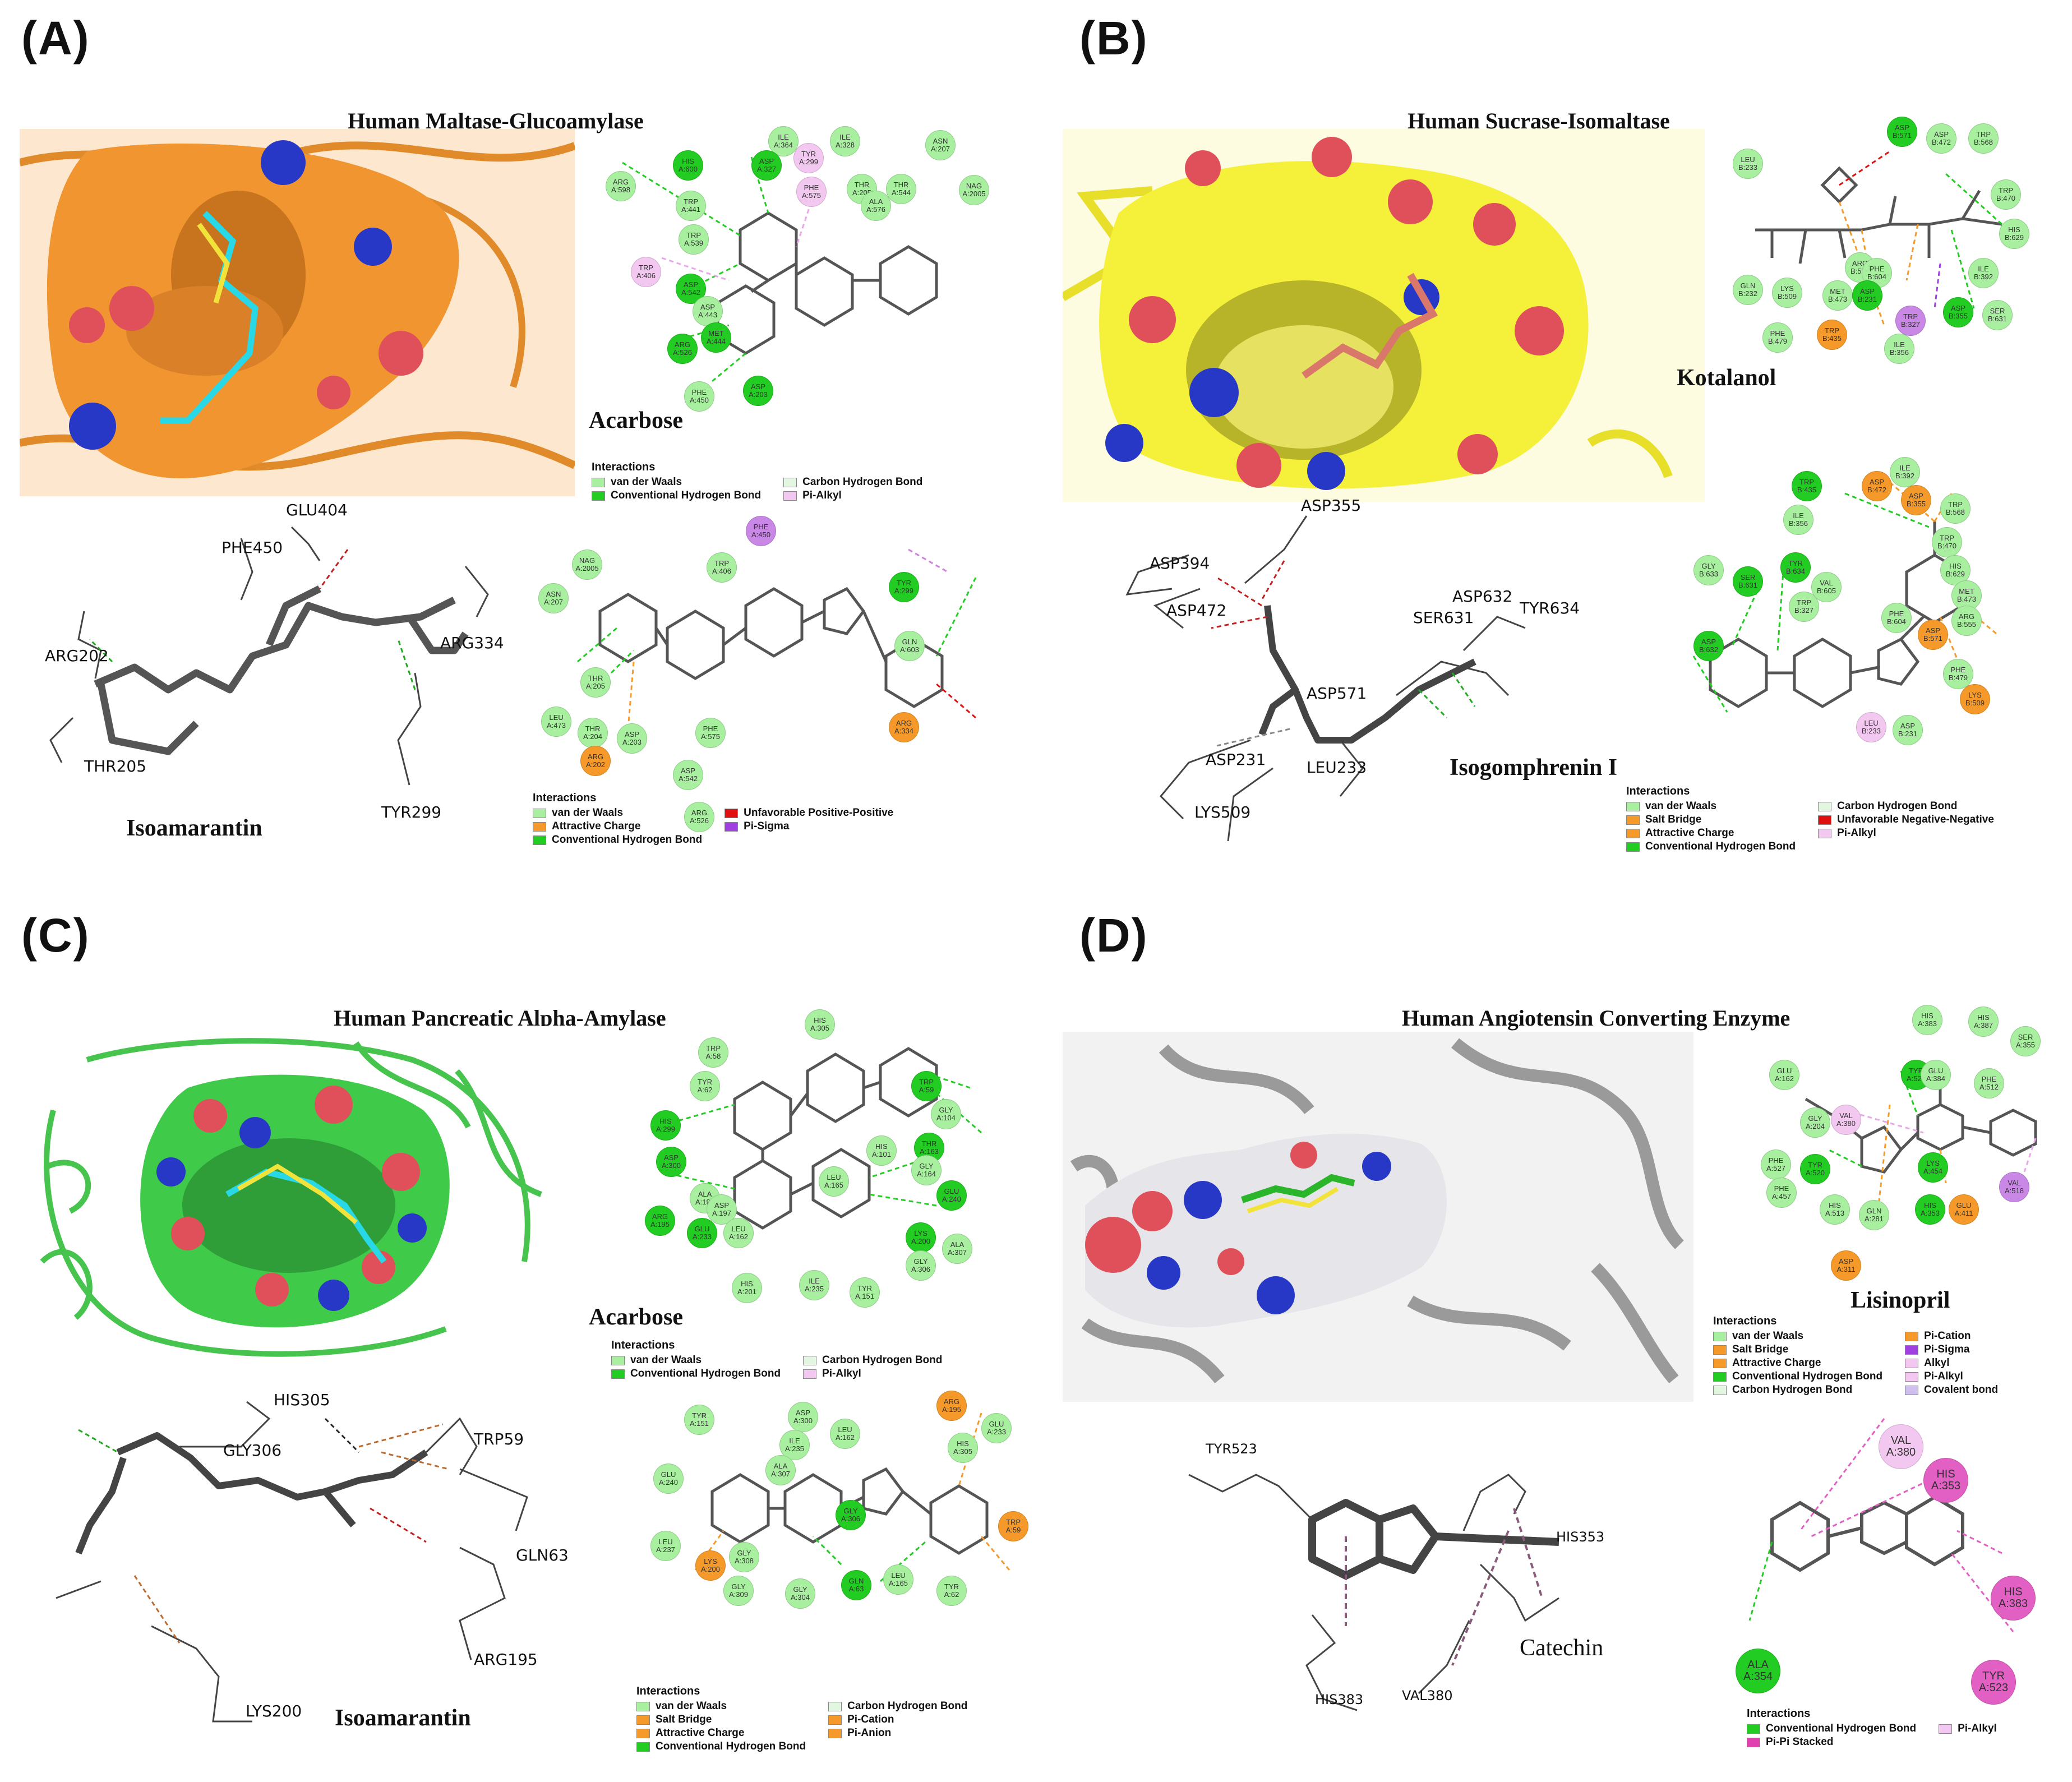 The height and width of the screenshot is (1782, 2072). I want to click on residue-bubble: GLU A:411, so click(1964, 1209).